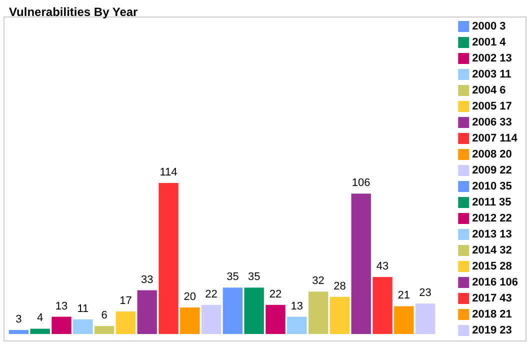 Image resolution: width=531 pixels, height=345 pixels. Describe the element at coordinates (404, 296) in the screenshot. I see `data-label: 21` at that location.